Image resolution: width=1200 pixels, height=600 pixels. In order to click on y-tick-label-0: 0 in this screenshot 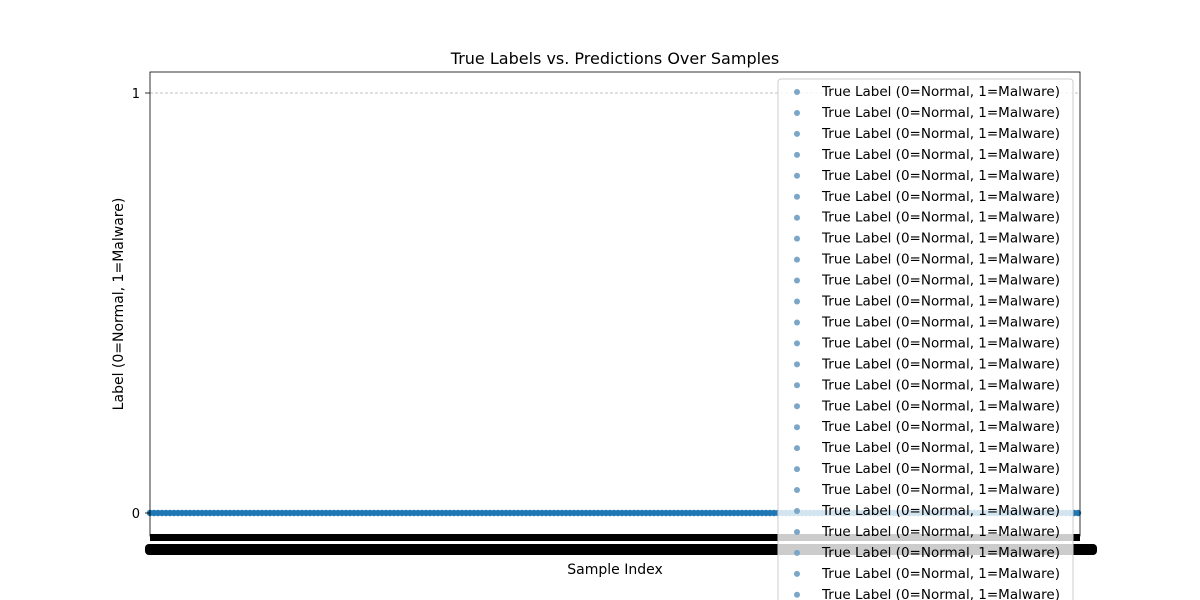, I will do `click(136, 514)`.